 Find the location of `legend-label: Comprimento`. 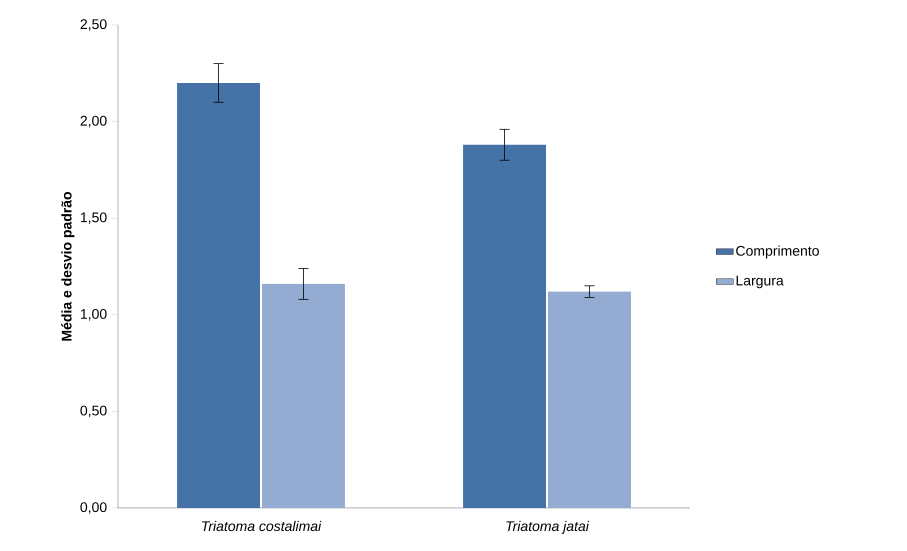

legend-label: Comprimento is located at coordinates (777, 252).